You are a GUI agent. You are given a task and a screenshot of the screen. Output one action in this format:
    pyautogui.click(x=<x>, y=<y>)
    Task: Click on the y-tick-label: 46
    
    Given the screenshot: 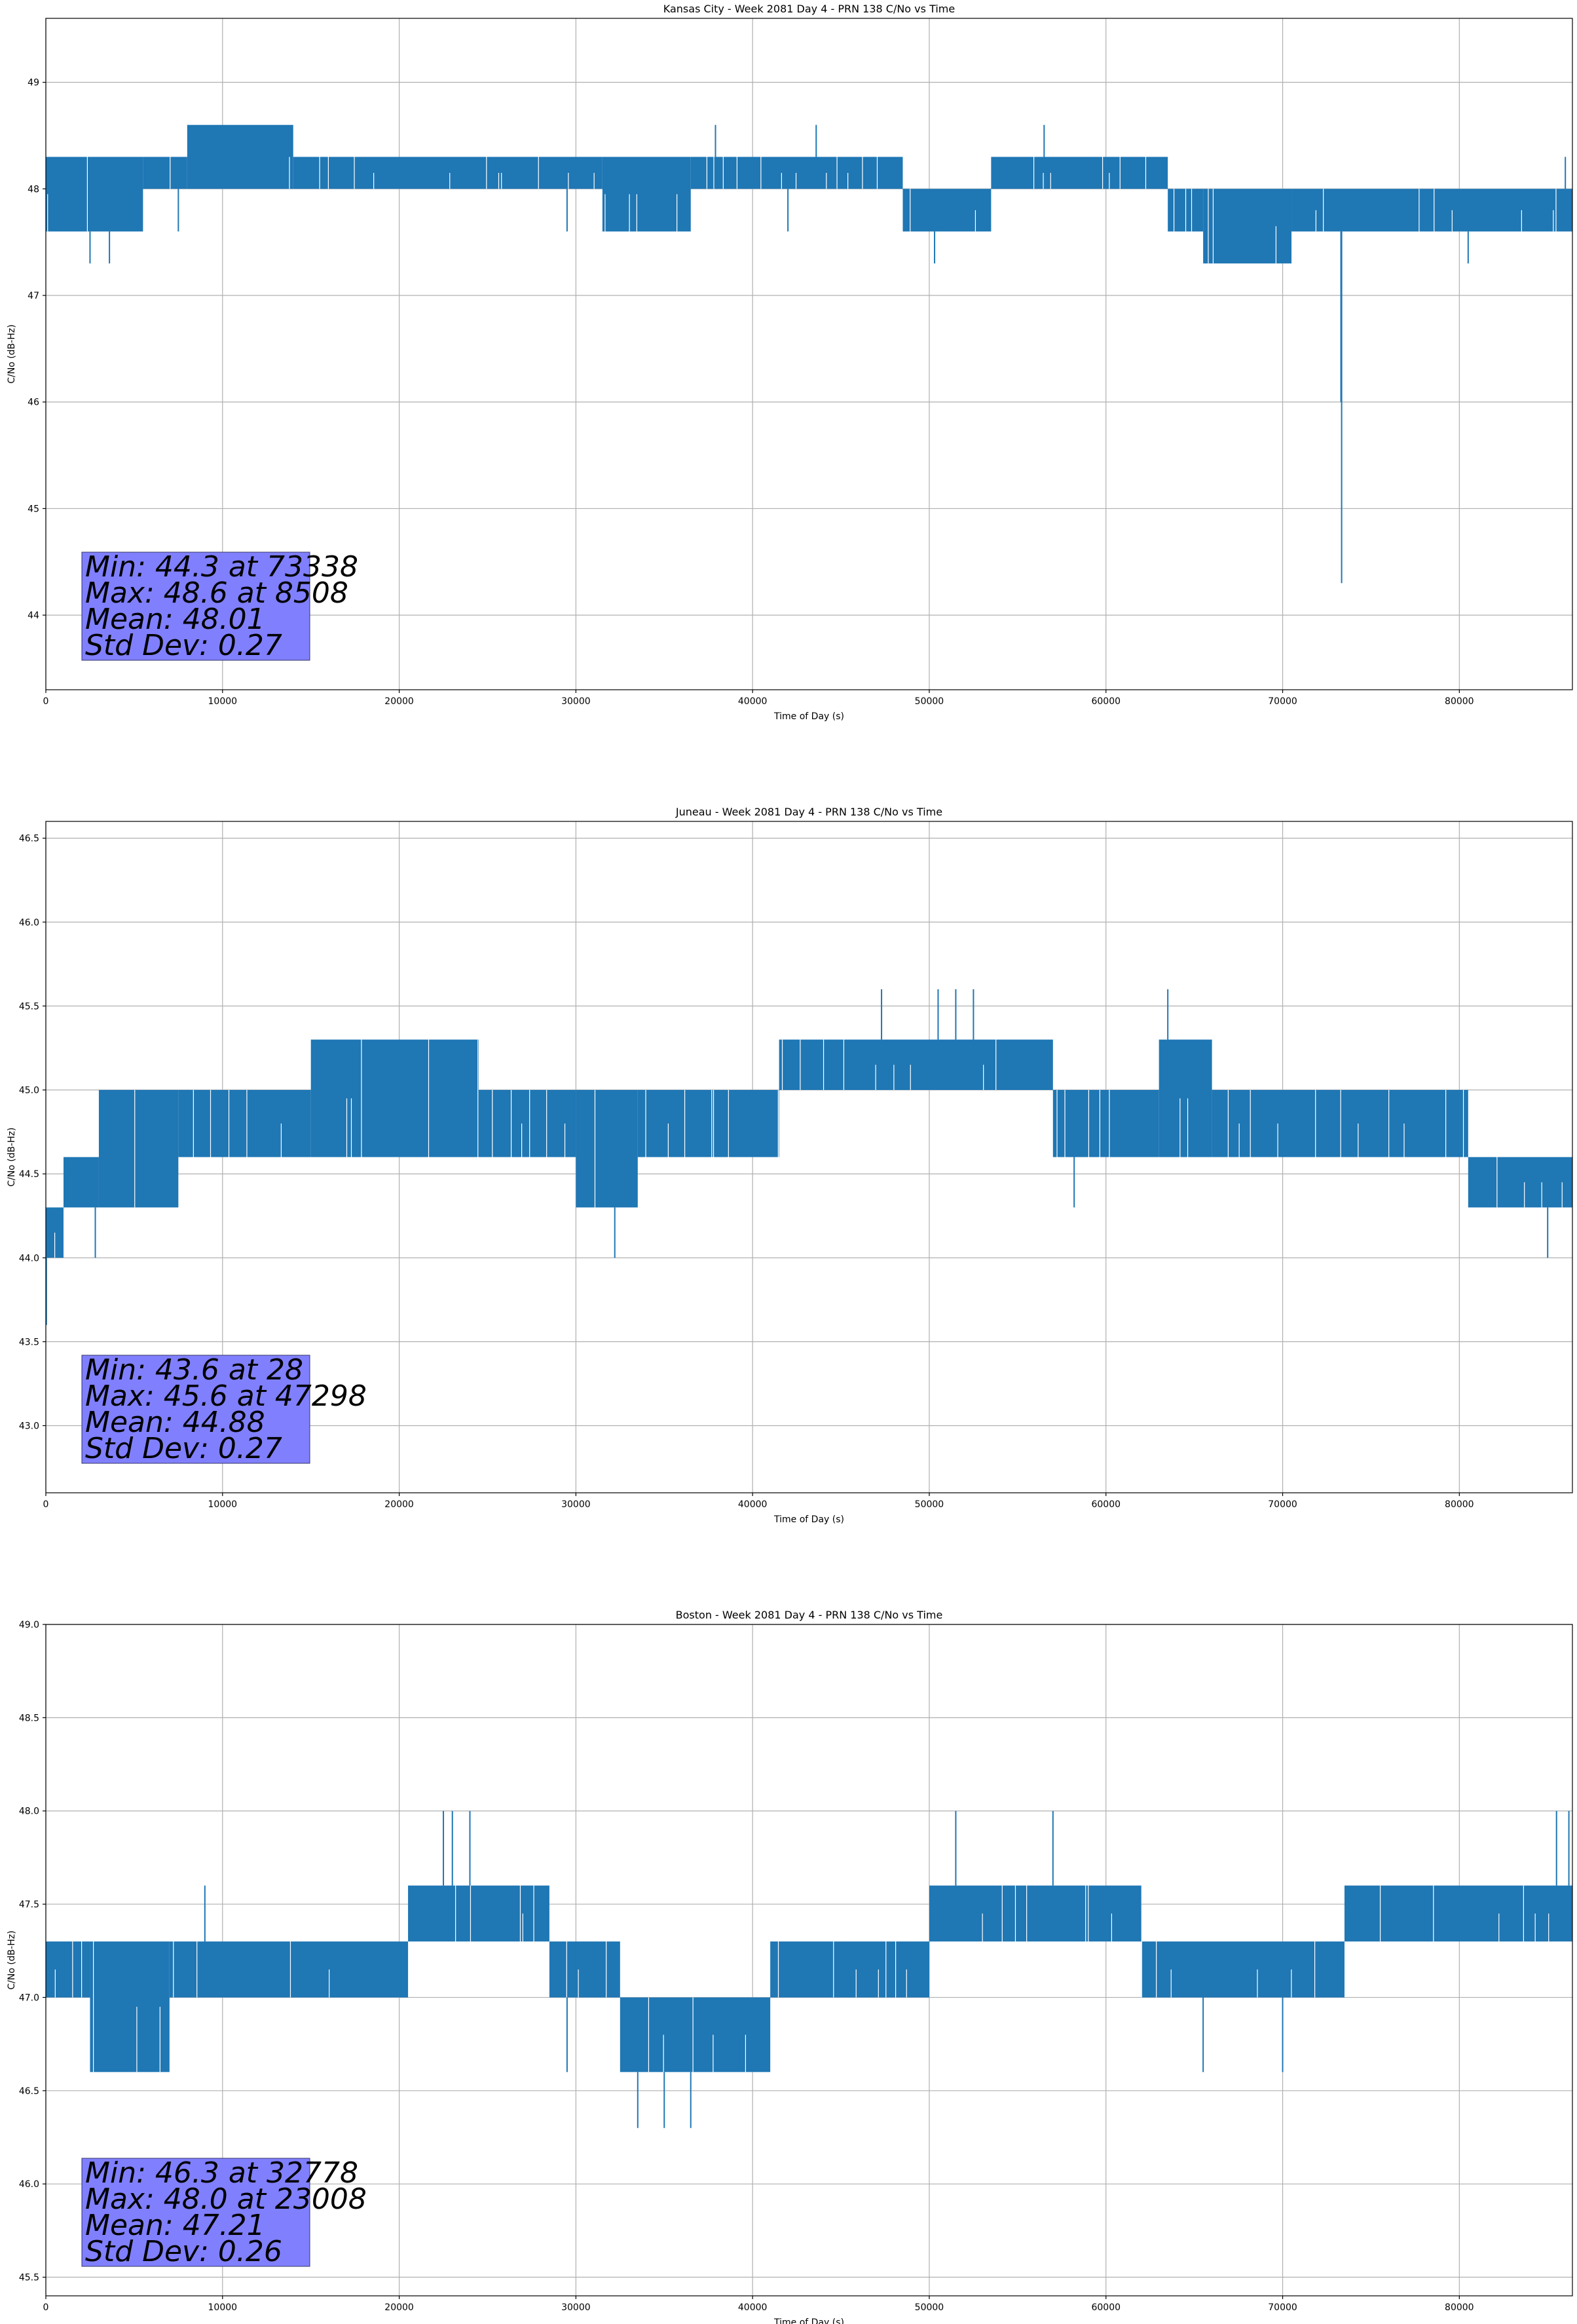 What is the action you would take?
    pyautogui.click(x=33, y=403)
    